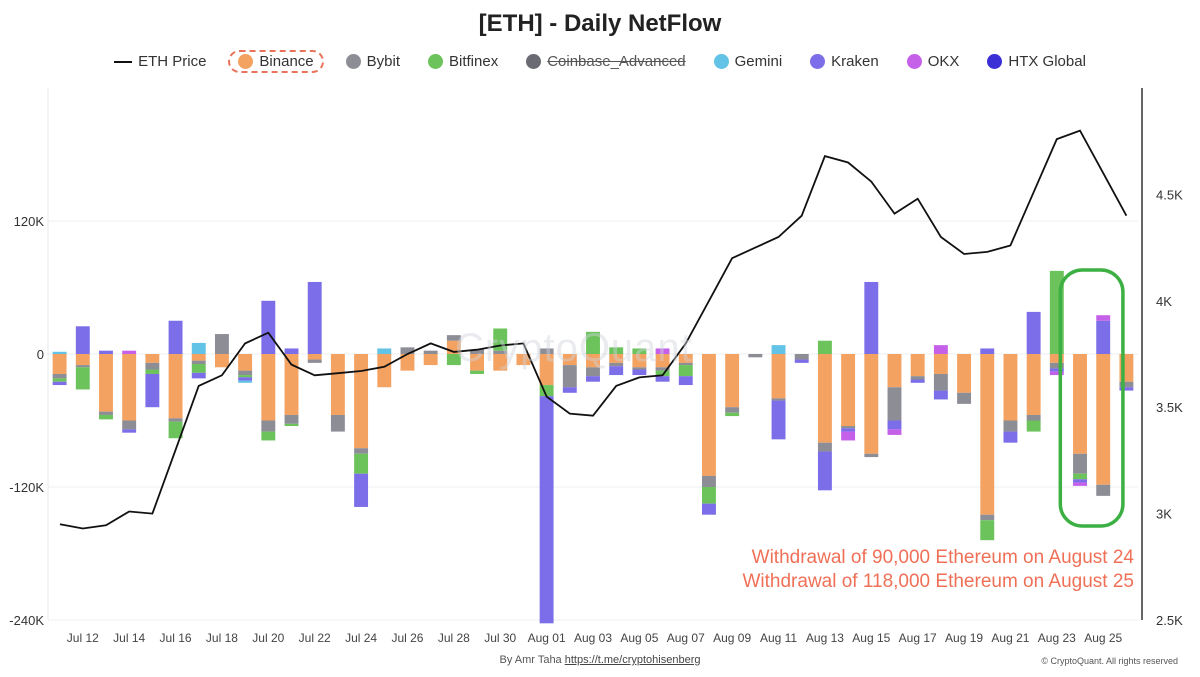 This screenshot has height=677, width=1200. I want to click on right-tick-label: 3K, so click(1164, 514).